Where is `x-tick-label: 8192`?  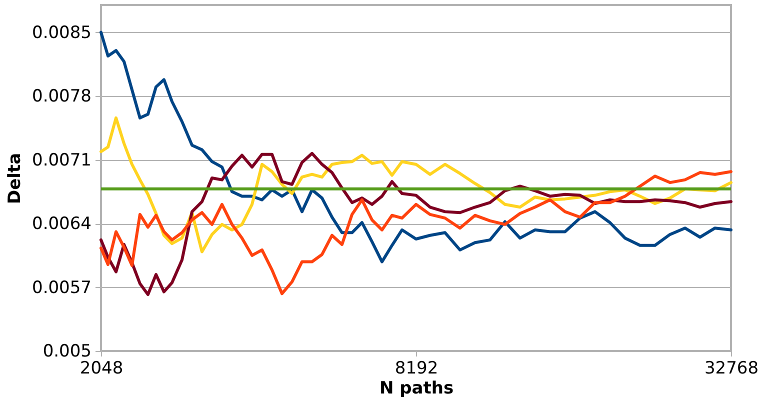 x-tick-label: 8192 is located at coordinates (416, 368).